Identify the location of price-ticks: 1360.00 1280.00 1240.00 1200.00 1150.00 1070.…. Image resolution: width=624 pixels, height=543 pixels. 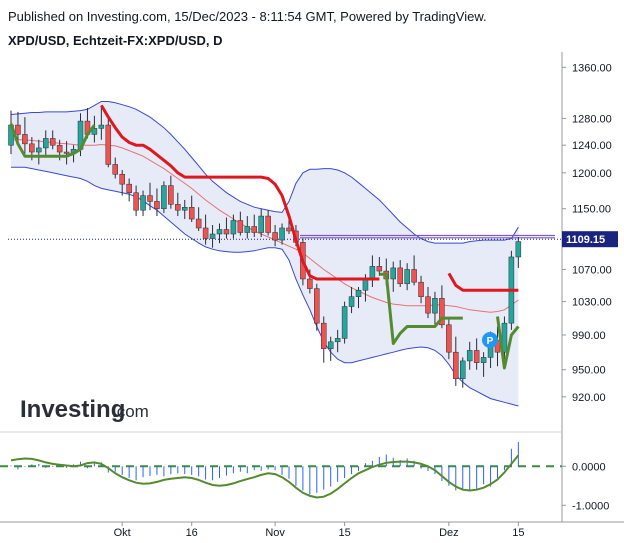
(587, 233).